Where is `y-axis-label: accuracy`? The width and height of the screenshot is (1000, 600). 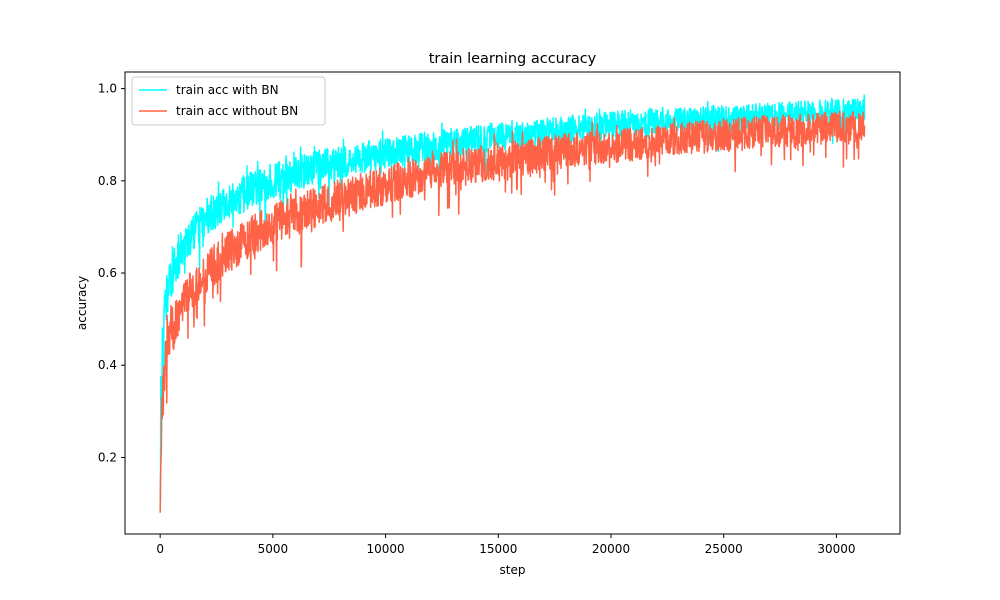 y-axis-label: accuracy is located at coordinates (82, 303).